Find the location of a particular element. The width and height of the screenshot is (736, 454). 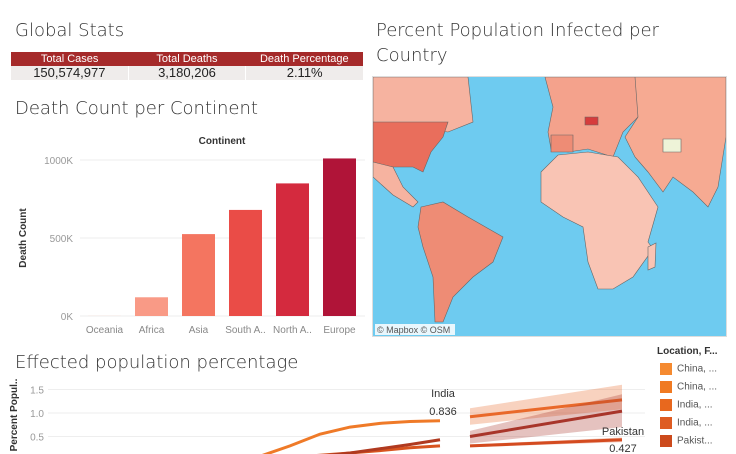

value-total-cases: 150,574,977 is located at coordinates (69, 73).